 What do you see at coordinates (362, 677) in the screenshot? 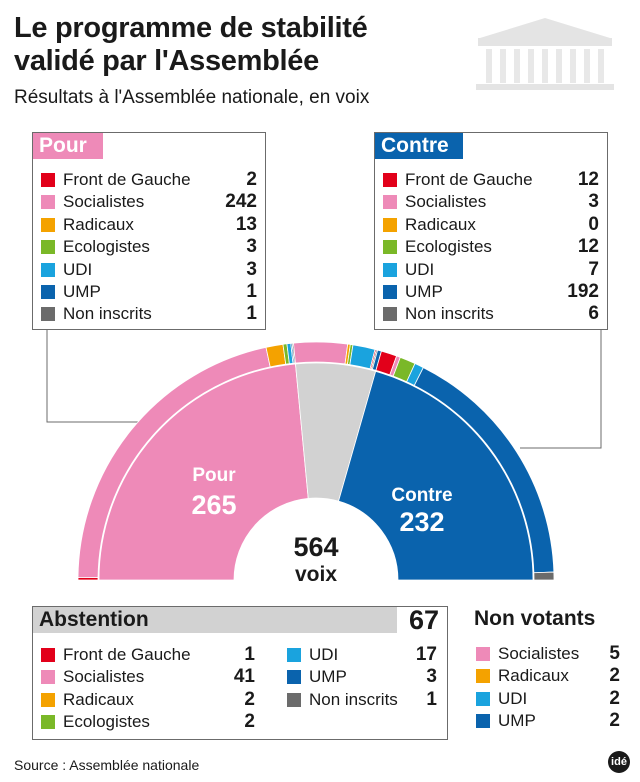
I see `legend-row: UMP 3` at bounding box center [362, 677].